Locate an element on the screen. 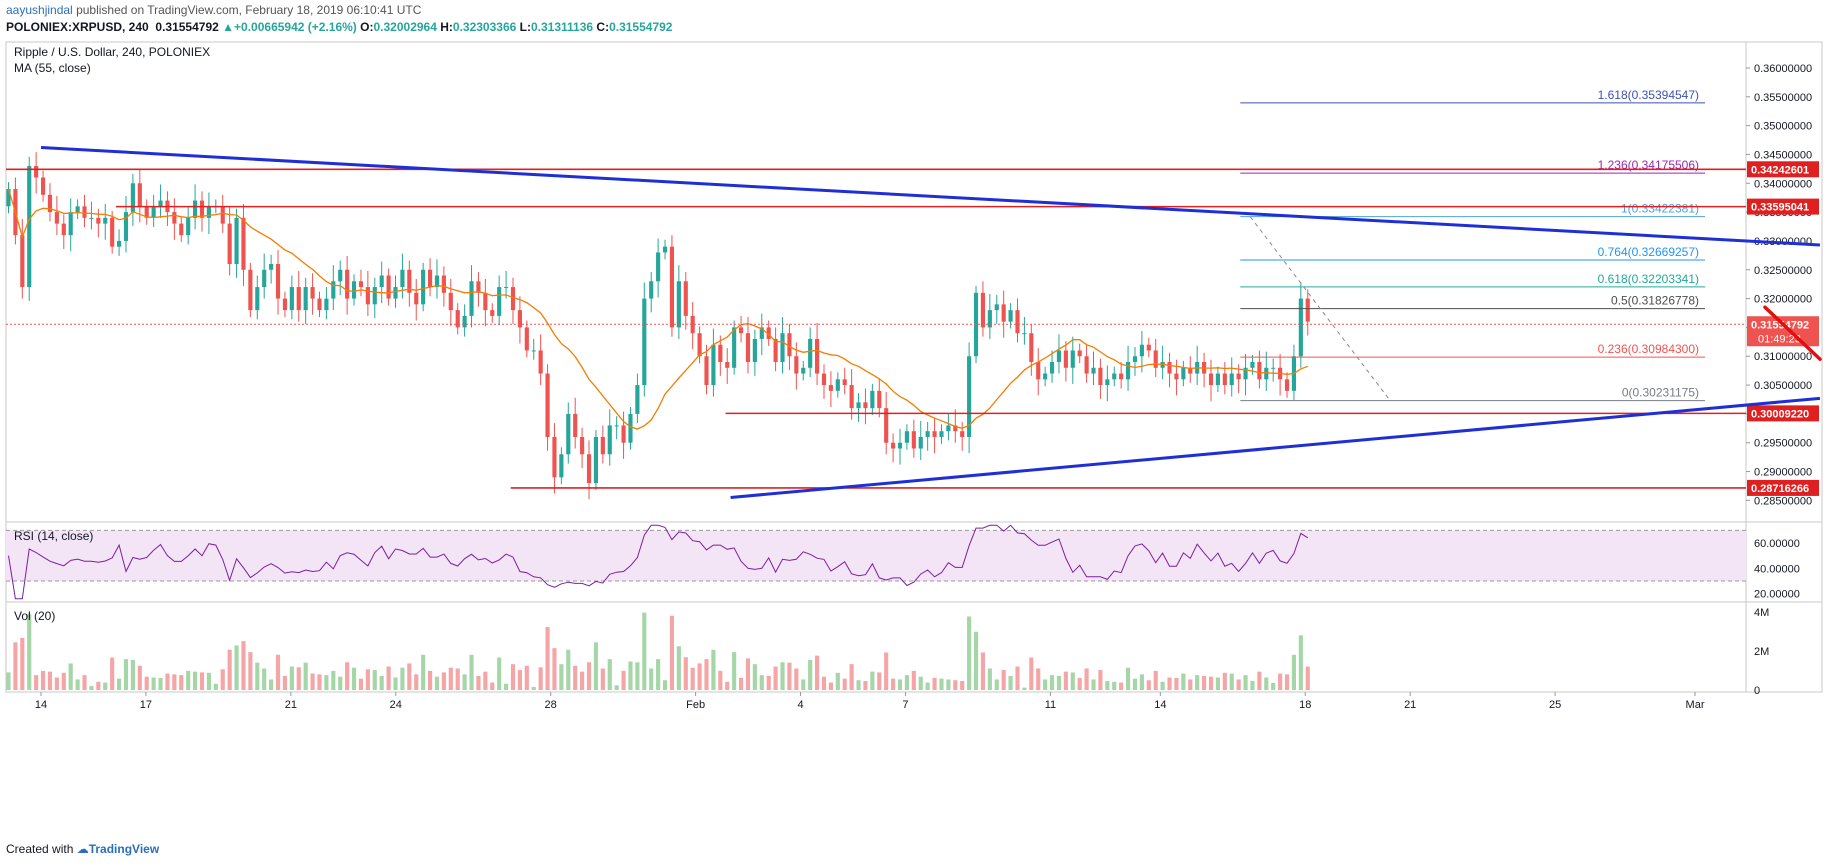 The height and width of the screenshot is (868, 1828). x-tick-label: 7 is located at coordinates (905, 705).